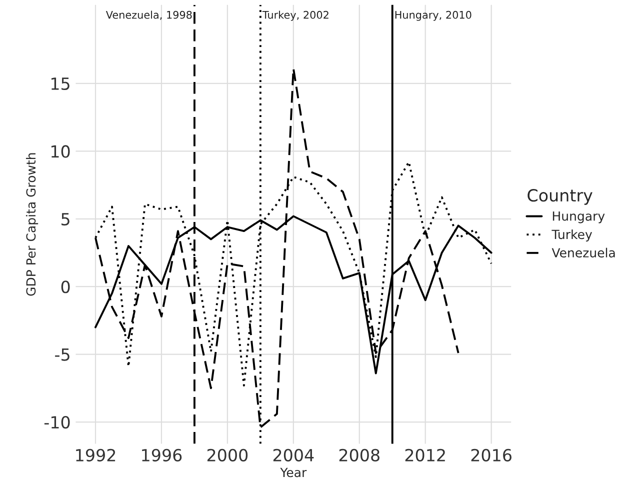 The image size is (631, 493). I want to click on legend-label: Venezuela, so click(583, 253).